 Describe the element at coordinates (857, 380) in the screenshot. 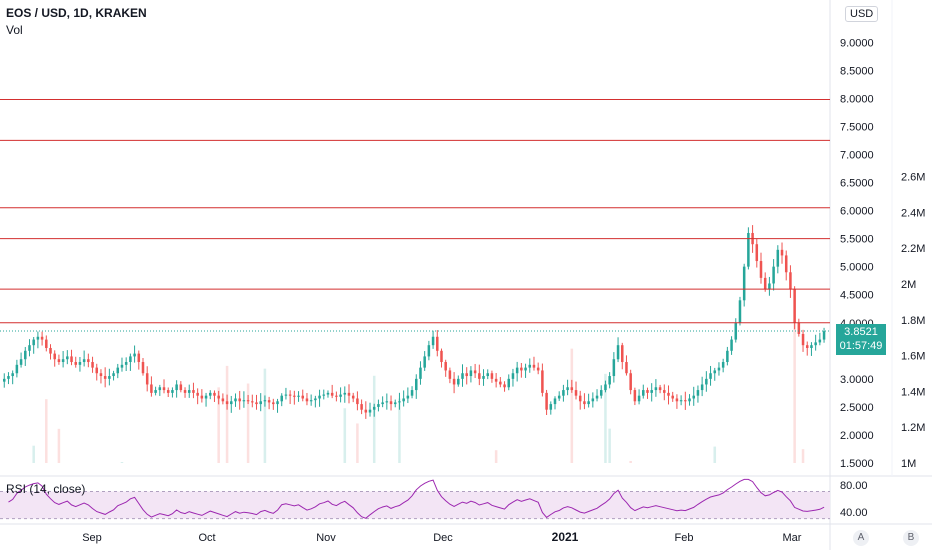

I see `price-tick-label: 3.0000` at that location.